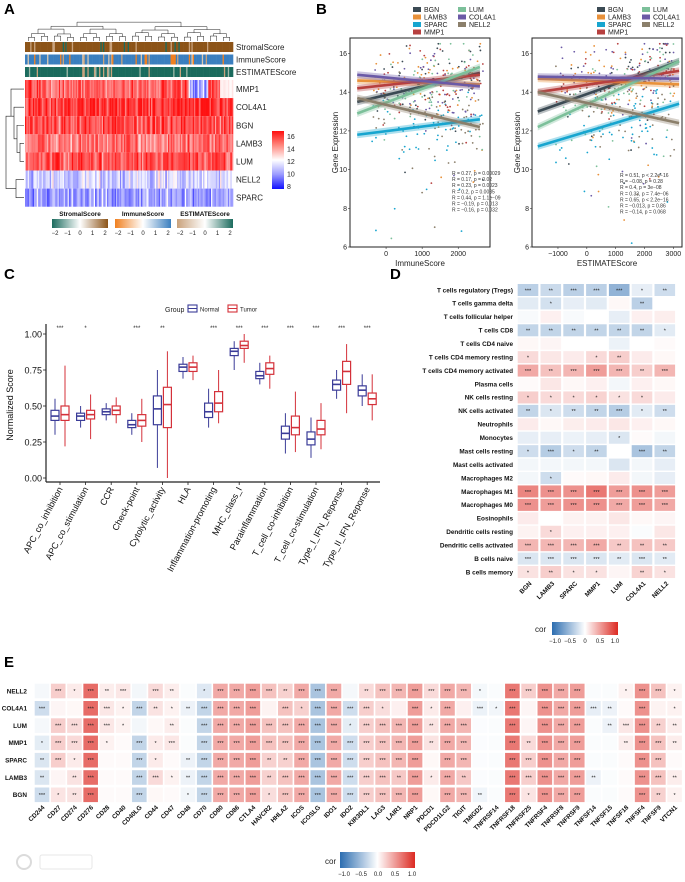 This screenshot has height=882, width=685. What do you see at coordinates (462, 9) in the screenshot?
I see `legend-swatch-LUM` at bounding box center [462, 9].